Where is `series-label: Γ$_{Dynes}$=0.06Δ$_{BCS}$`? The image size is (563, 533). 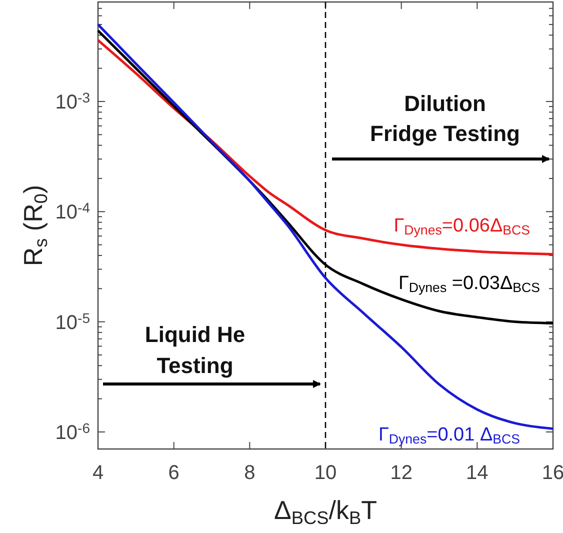
series-label: Γ$_{Dynes}$=0.06Δ$_{BCS}$ is located at coordinates (462, 226).